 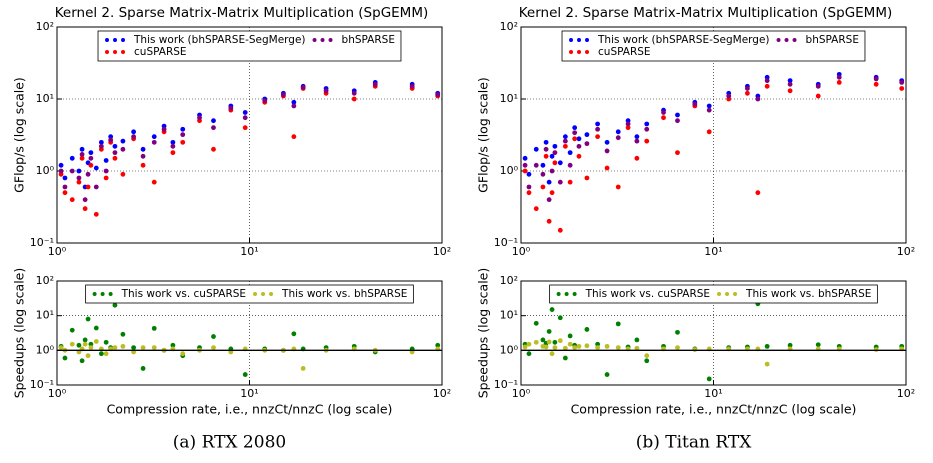 I want to click on plot-frame, so click(x=713, y=333).